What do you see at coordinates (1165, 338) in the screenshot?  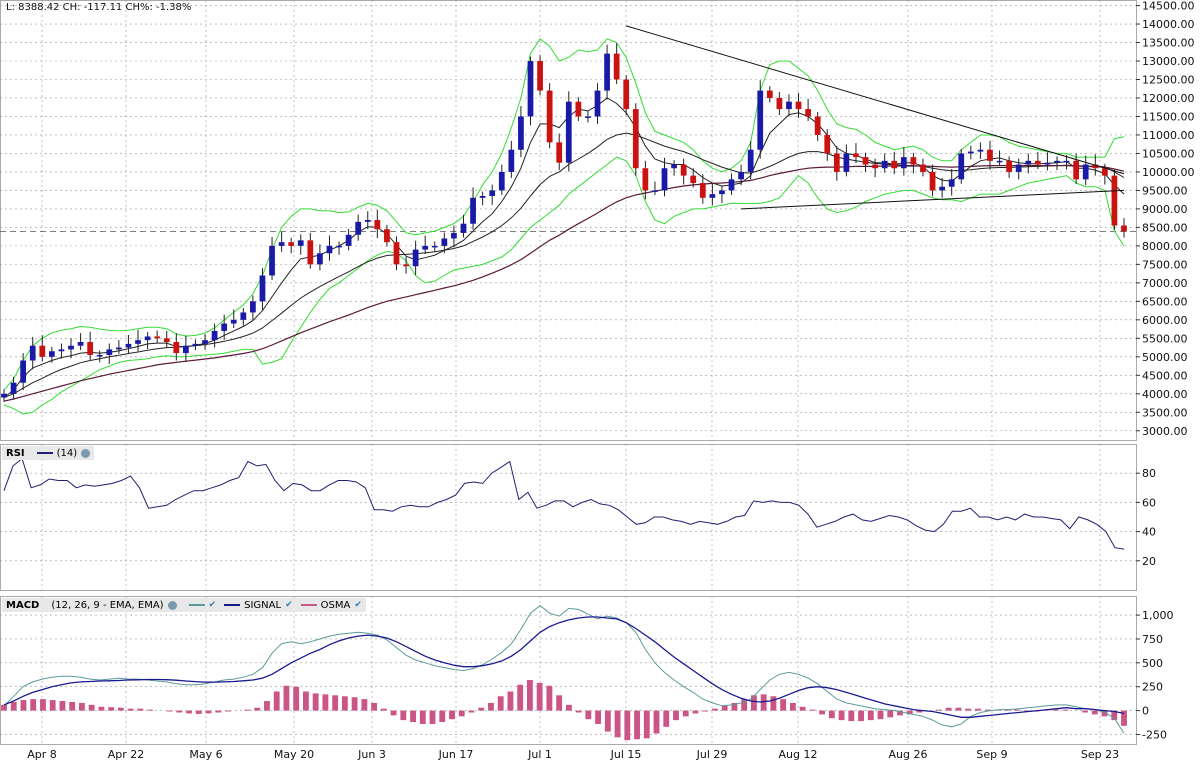 I see `price-y-tick-label: 5500.00` at bounding box center [1165, 338].